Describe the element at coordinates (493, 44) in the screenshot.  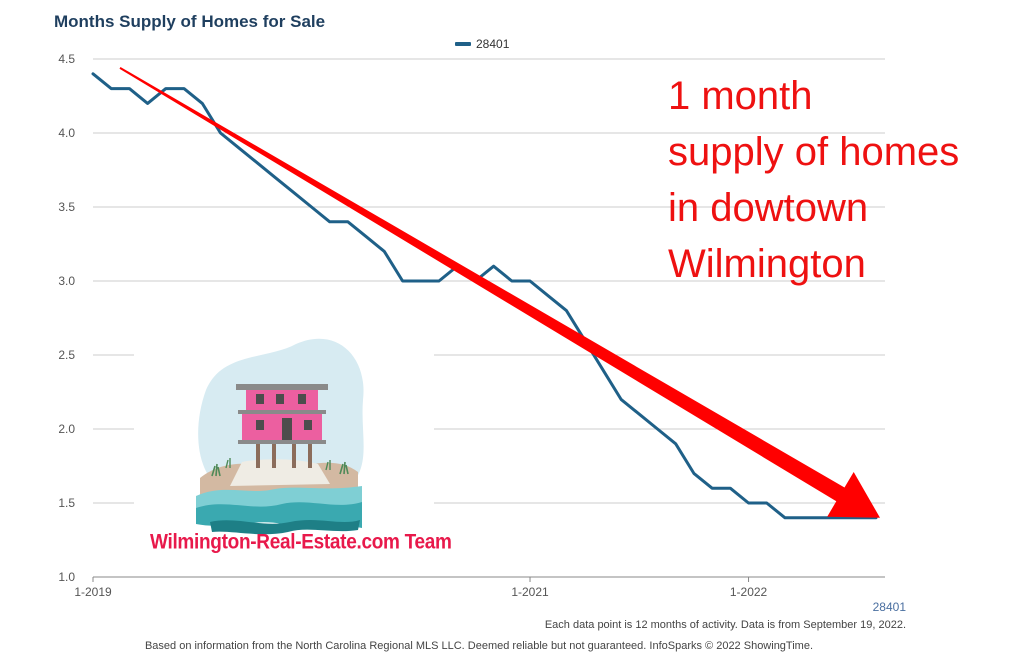
I see `legend-entry-label: 28401` at that location.